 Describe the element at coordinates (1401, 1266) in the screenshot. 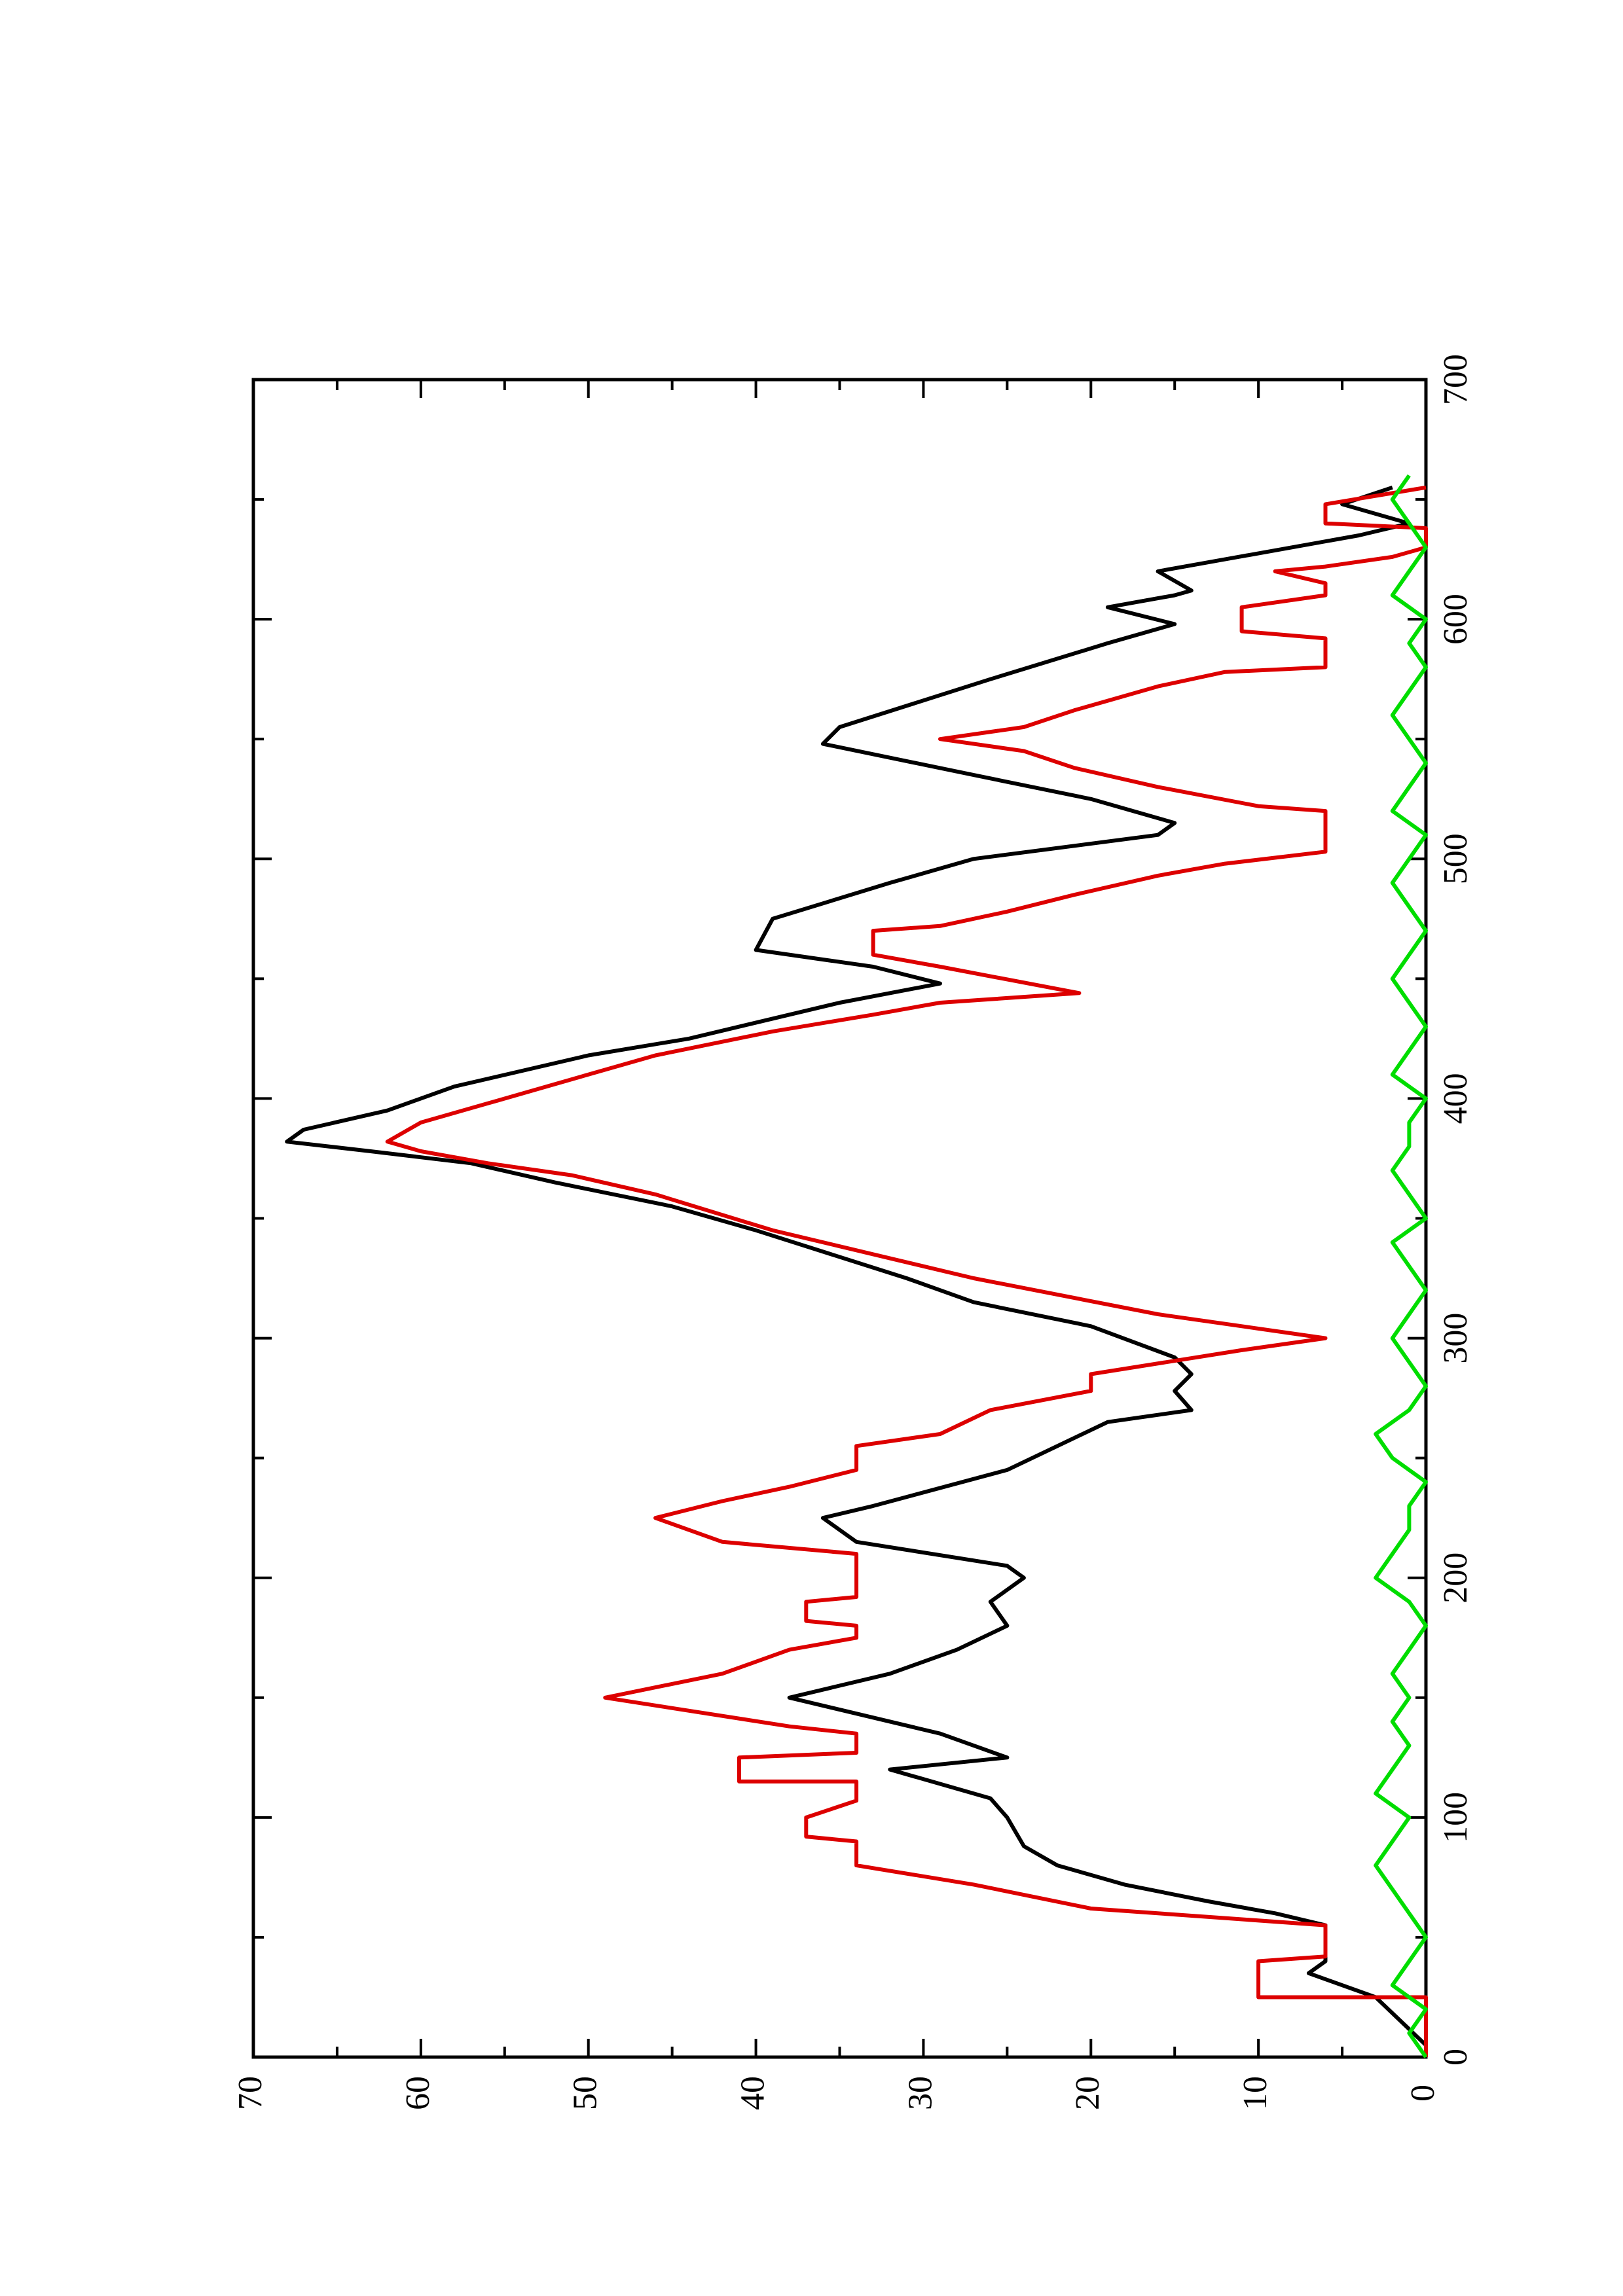

I see `series-line` at that location.